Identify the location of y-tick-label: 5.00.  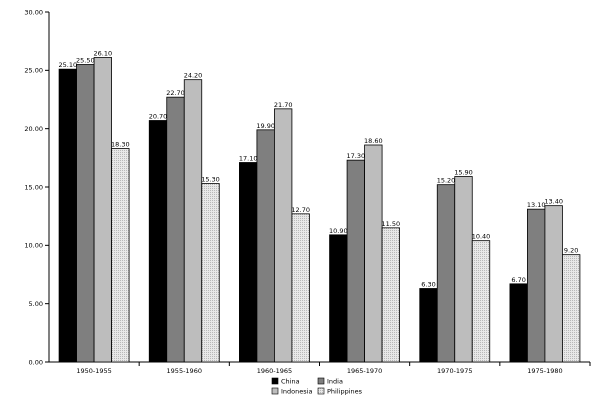
(36, 304).